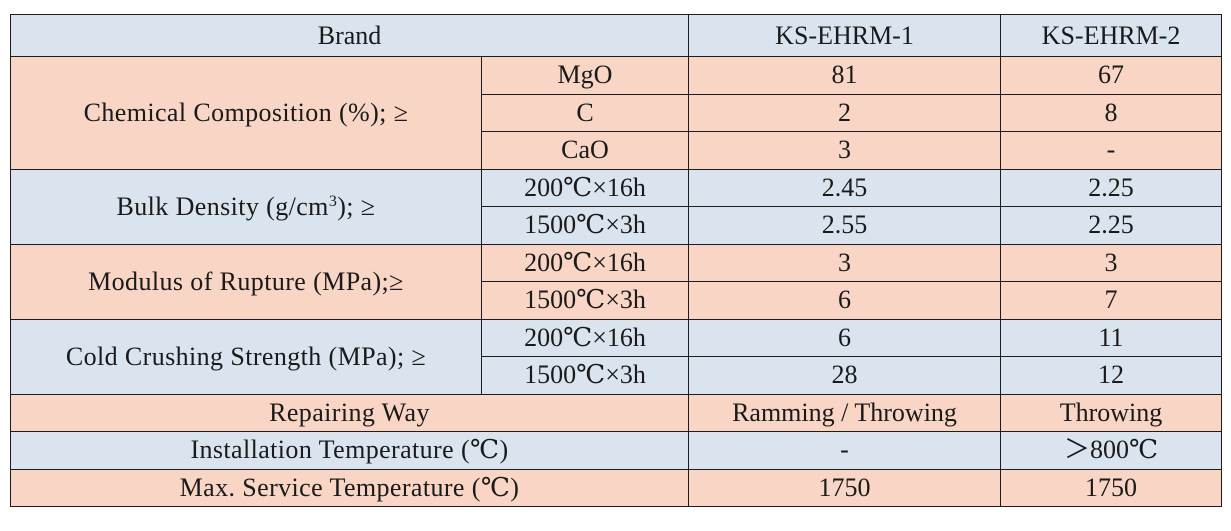 The width and height of the screenshot is (1231, 531). I want to click on repairing-way-value-1: Ramming / Throwing, so click(845, 412).